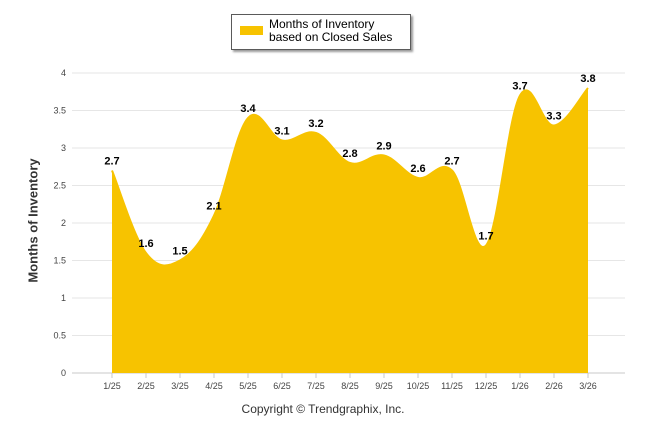 The width and height of the screenshot is (646, 439). I want to click on y-tick-label: 1, so click(63, 298).